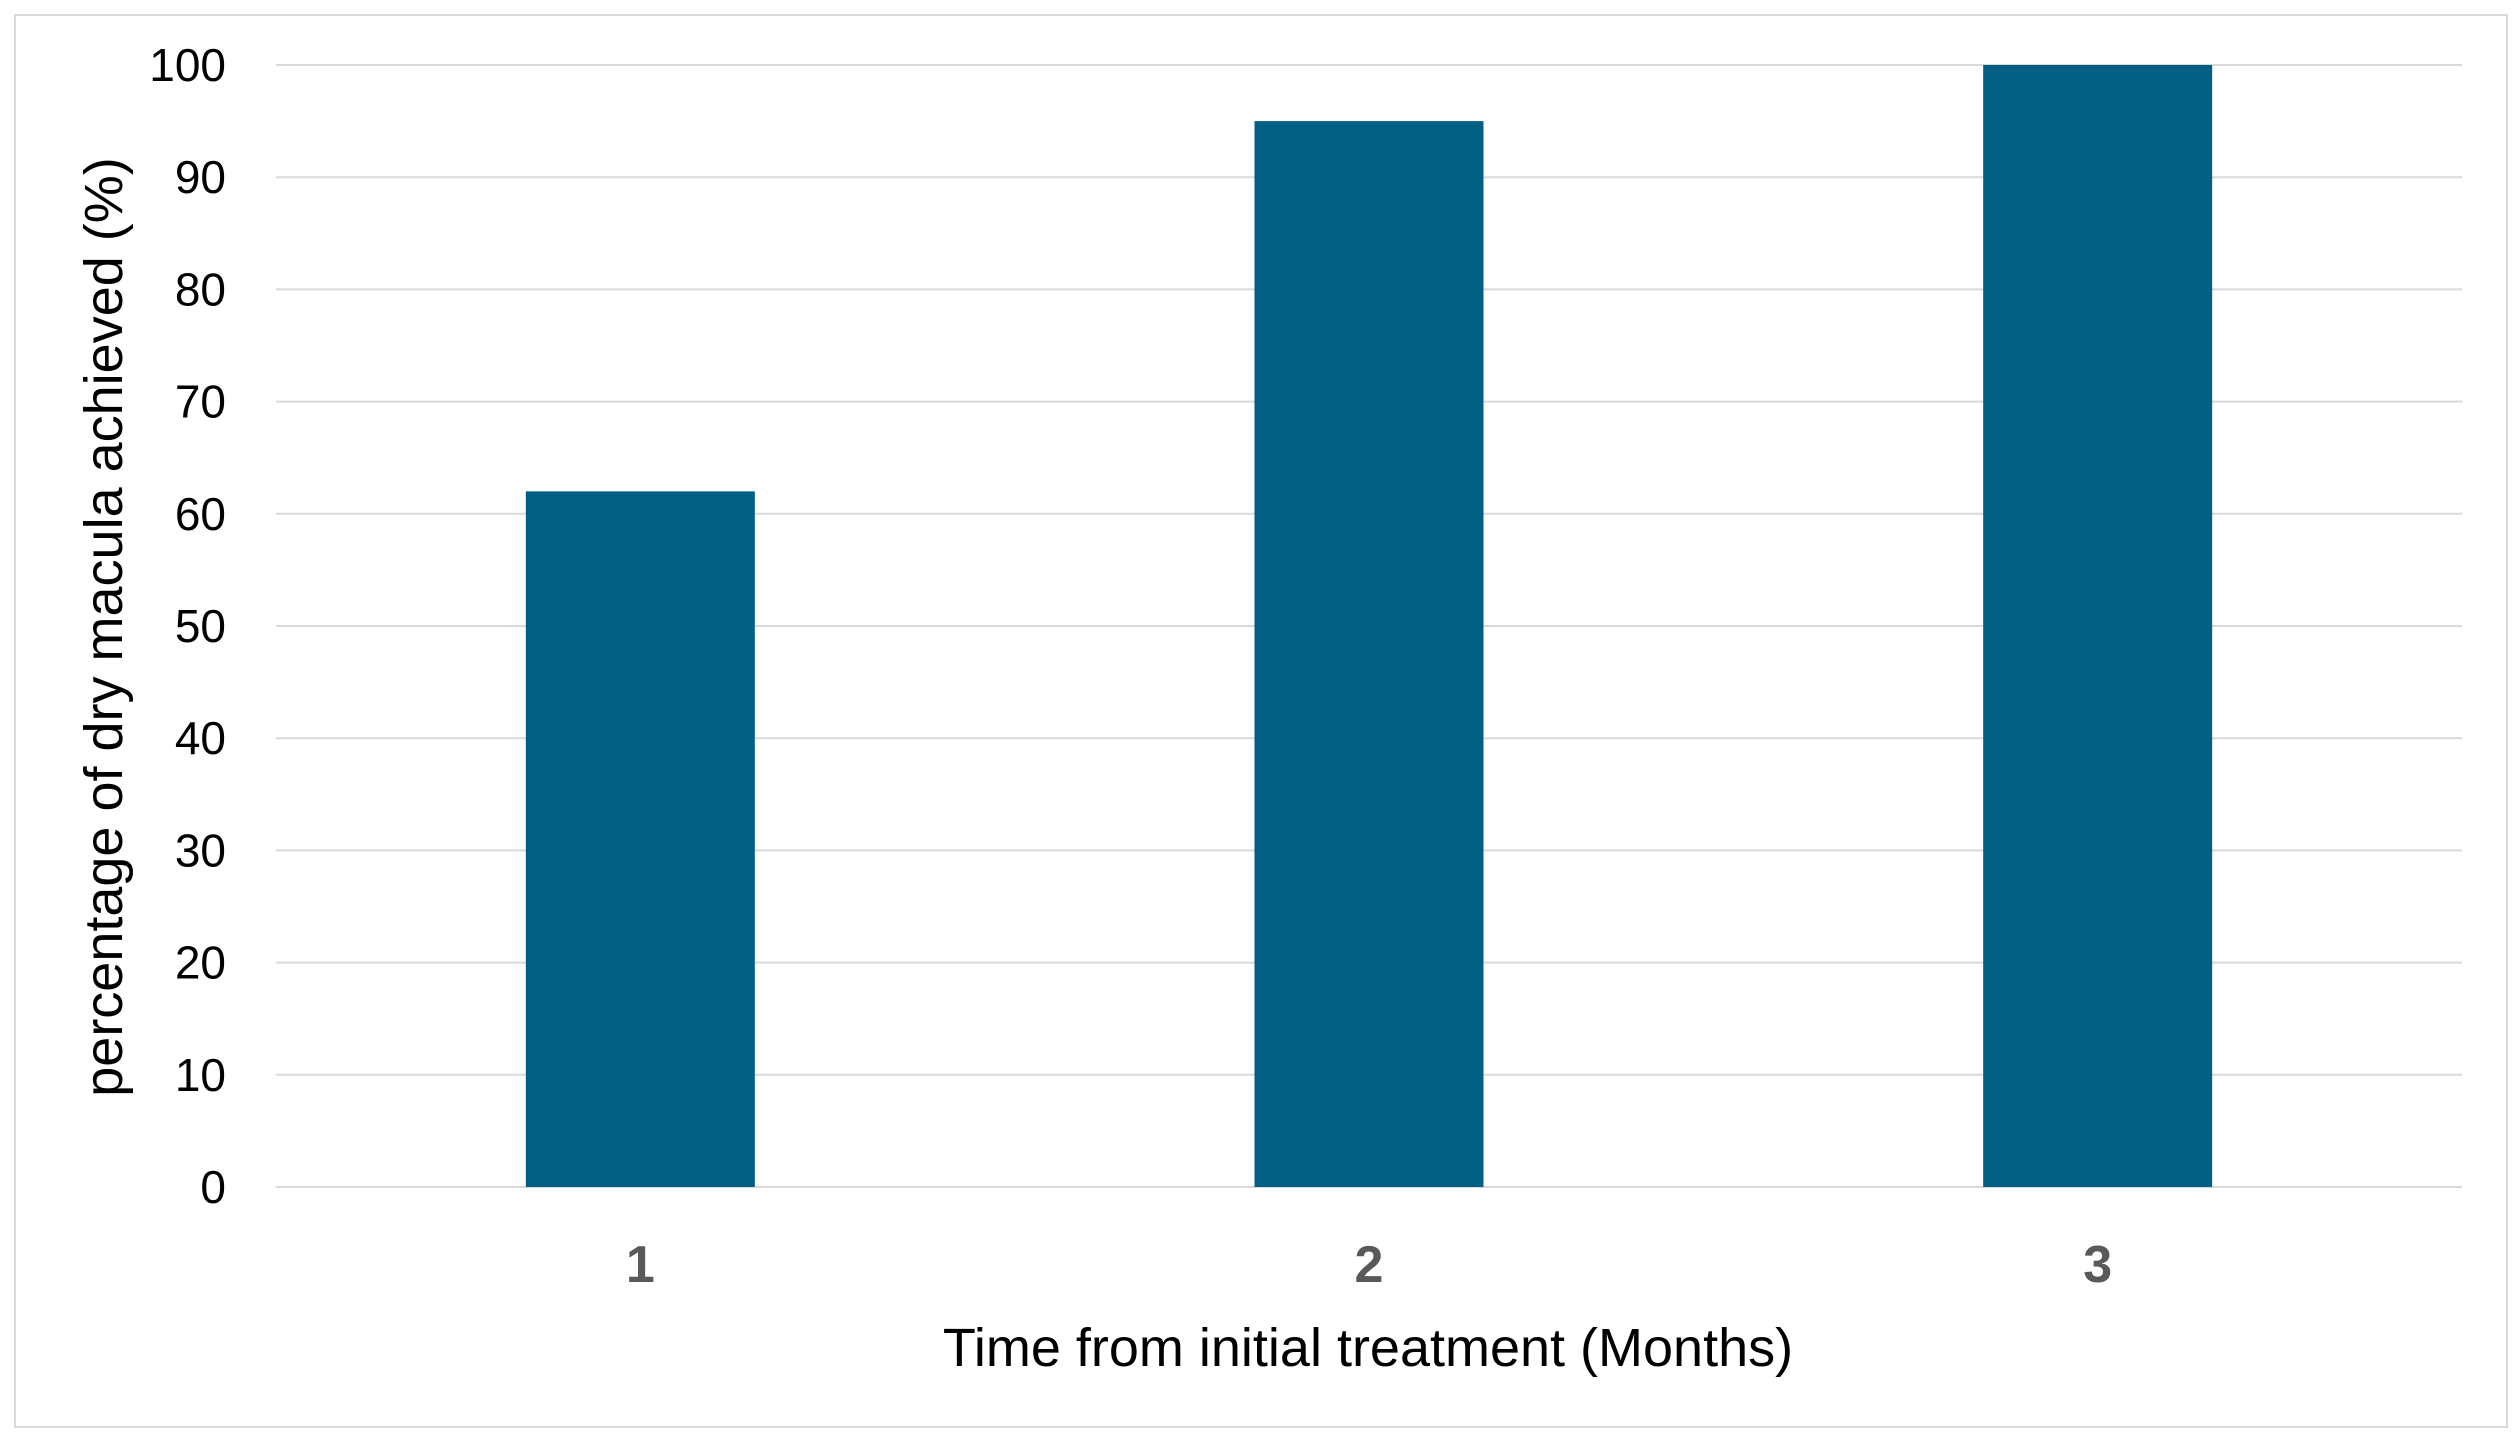 This screenshot has height=1448, width=2520. I want to click on y-axis-title: percentage of dry macula achieved (%), so click(104, 627).